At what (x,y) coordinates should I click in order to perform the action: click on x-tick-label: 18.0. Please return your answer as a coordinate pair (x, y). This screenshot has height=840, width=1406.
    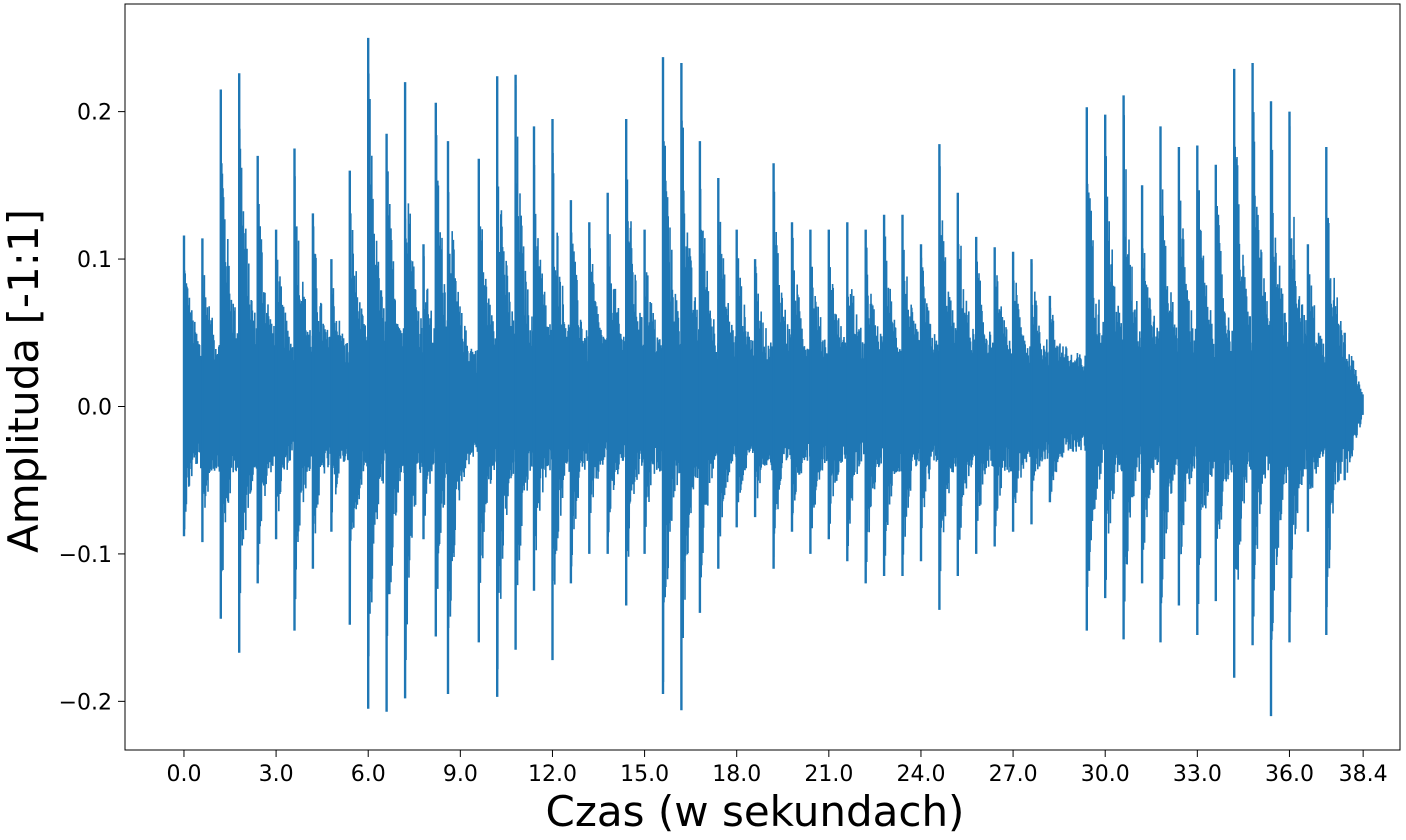
    Looking at the image, I should click on (736, 774).